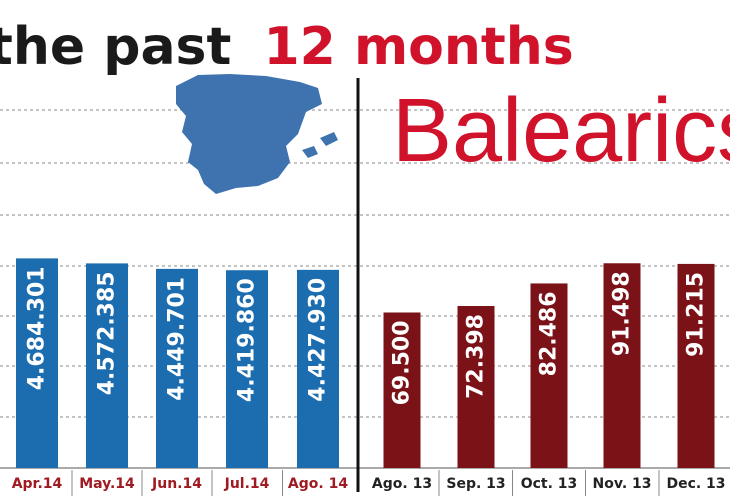  Describe the element at coordinates (696, 314) in the screenshot. I see `bar-value-label: 91.215` at that location.